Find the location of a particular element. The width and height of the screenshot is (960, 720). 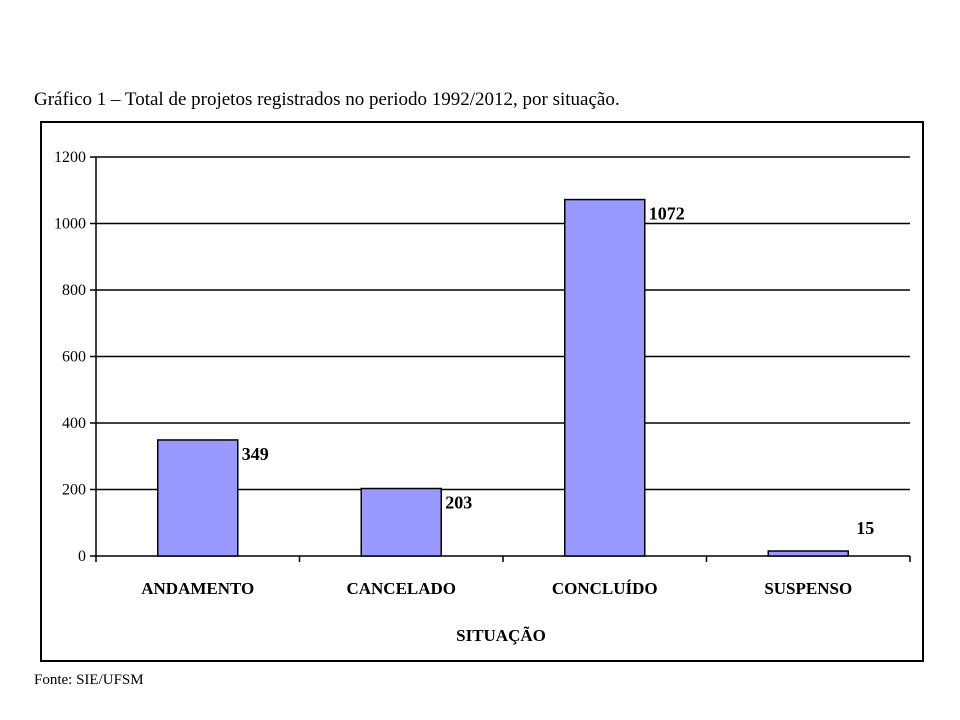

data-label: 349 is located at coordinates (255, 454).